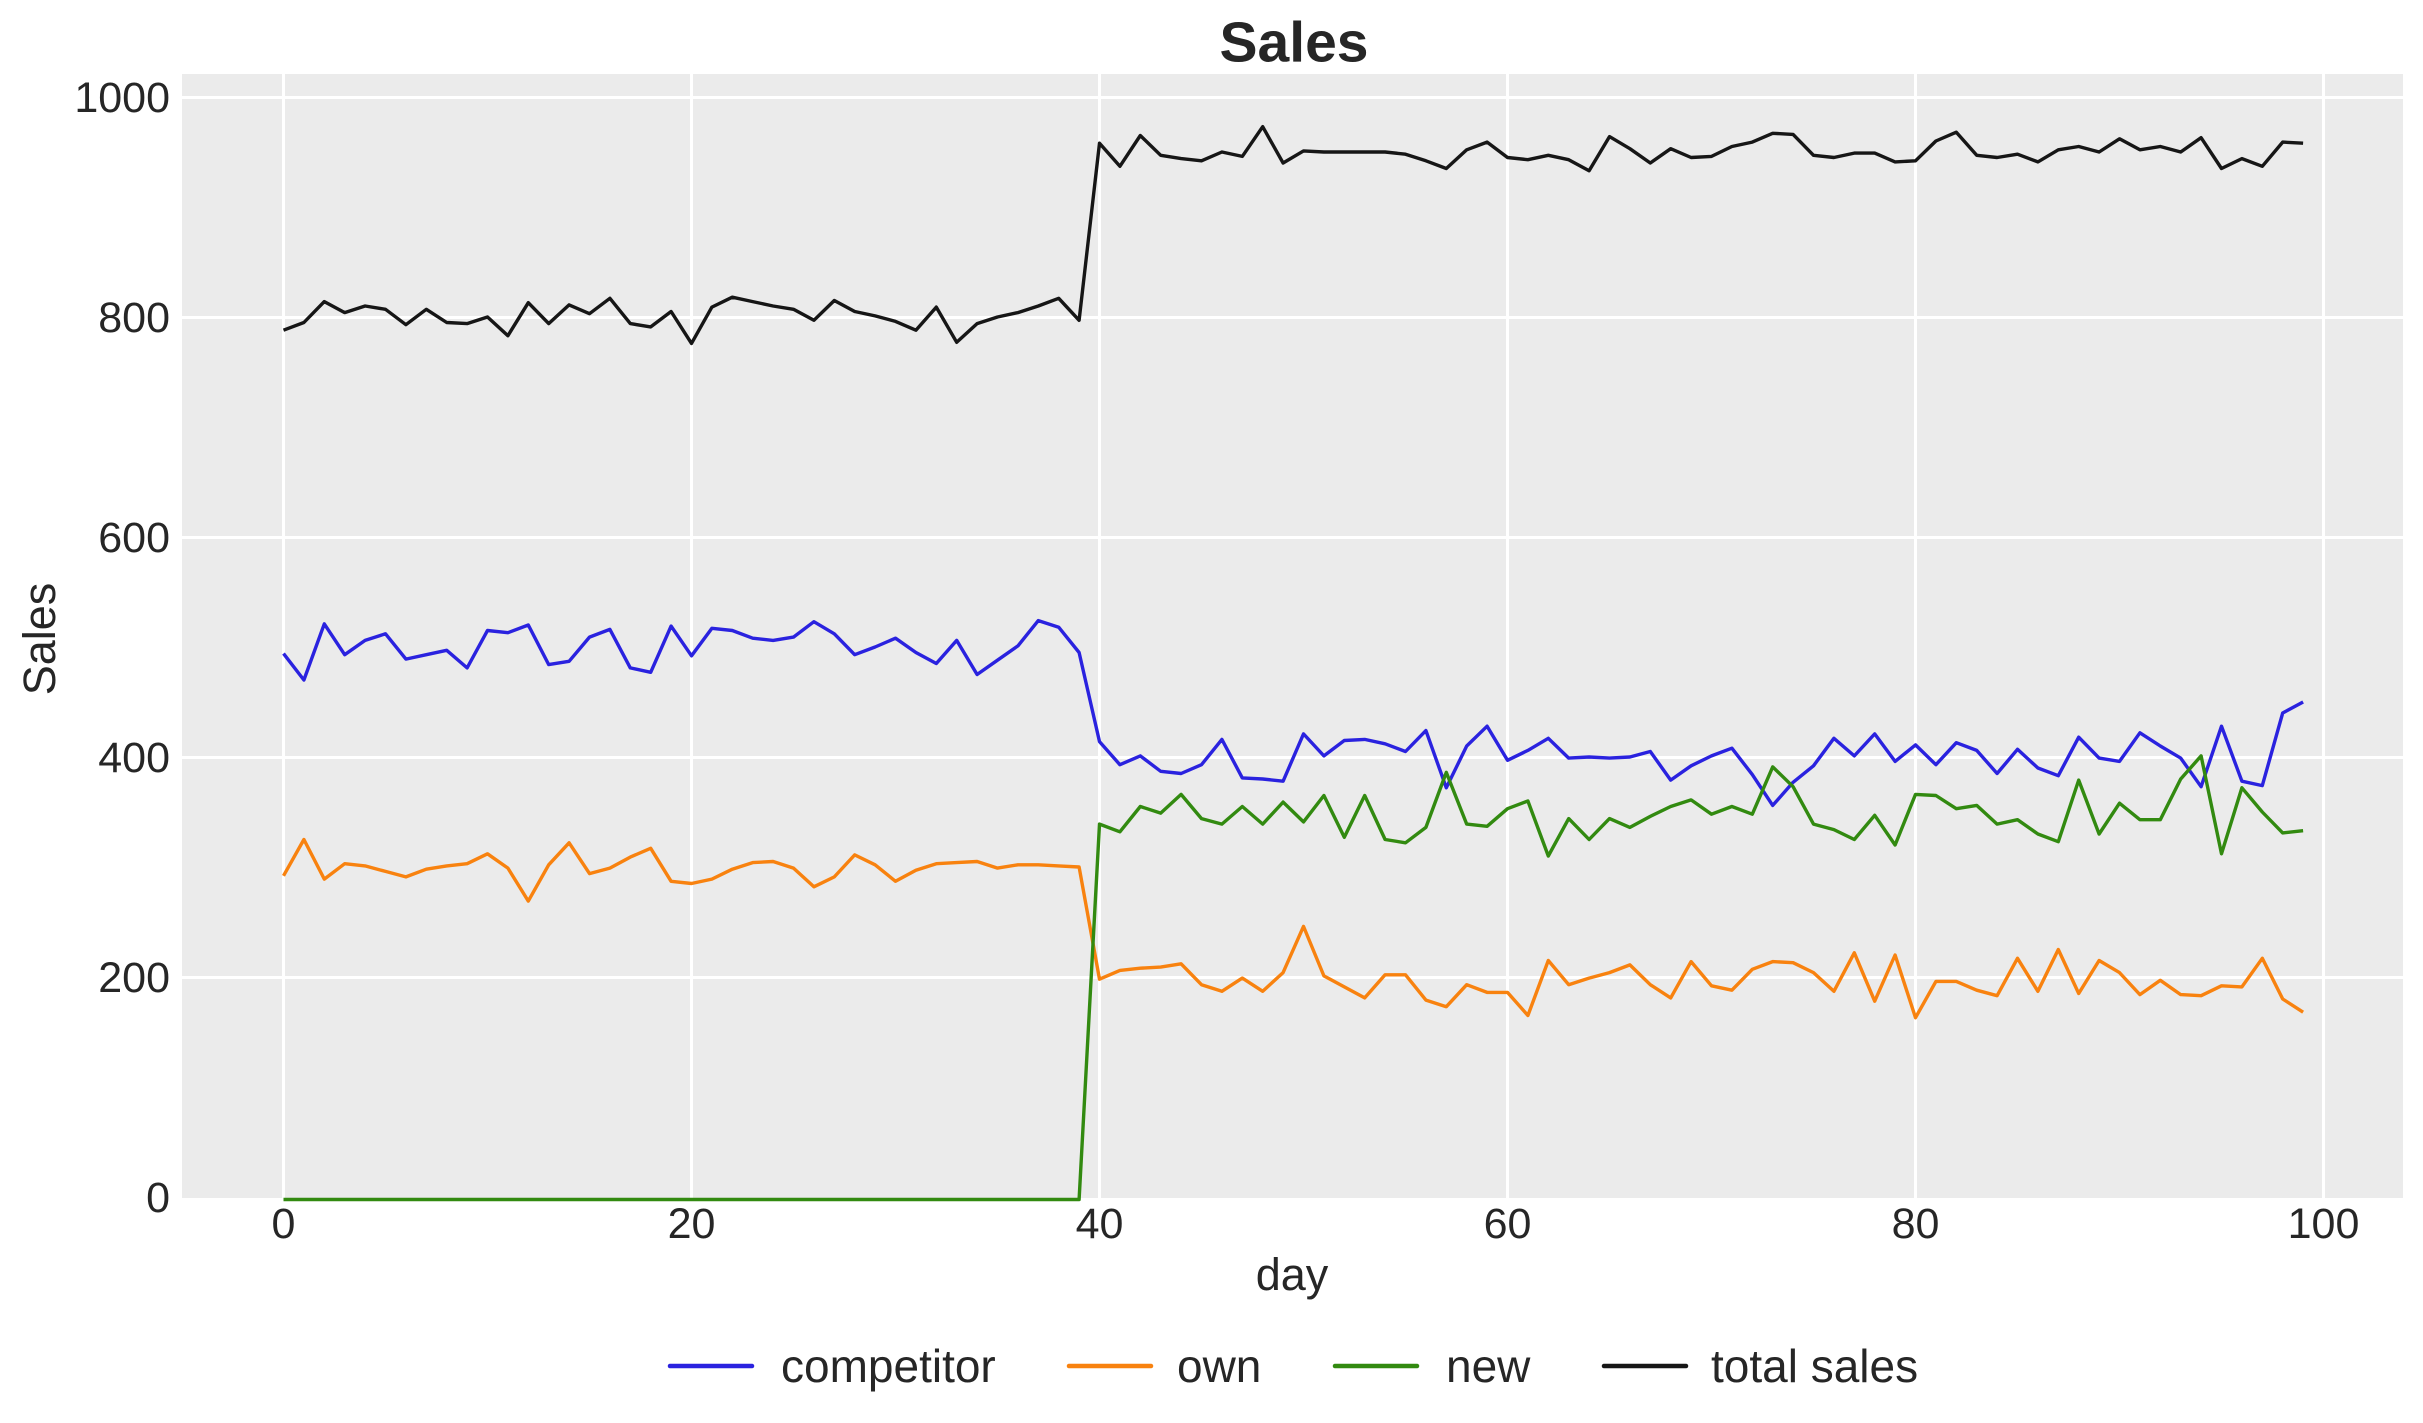 This screenshot has width=2423, height=1423. I want to click on svg-text: 200, so click(134, 978).